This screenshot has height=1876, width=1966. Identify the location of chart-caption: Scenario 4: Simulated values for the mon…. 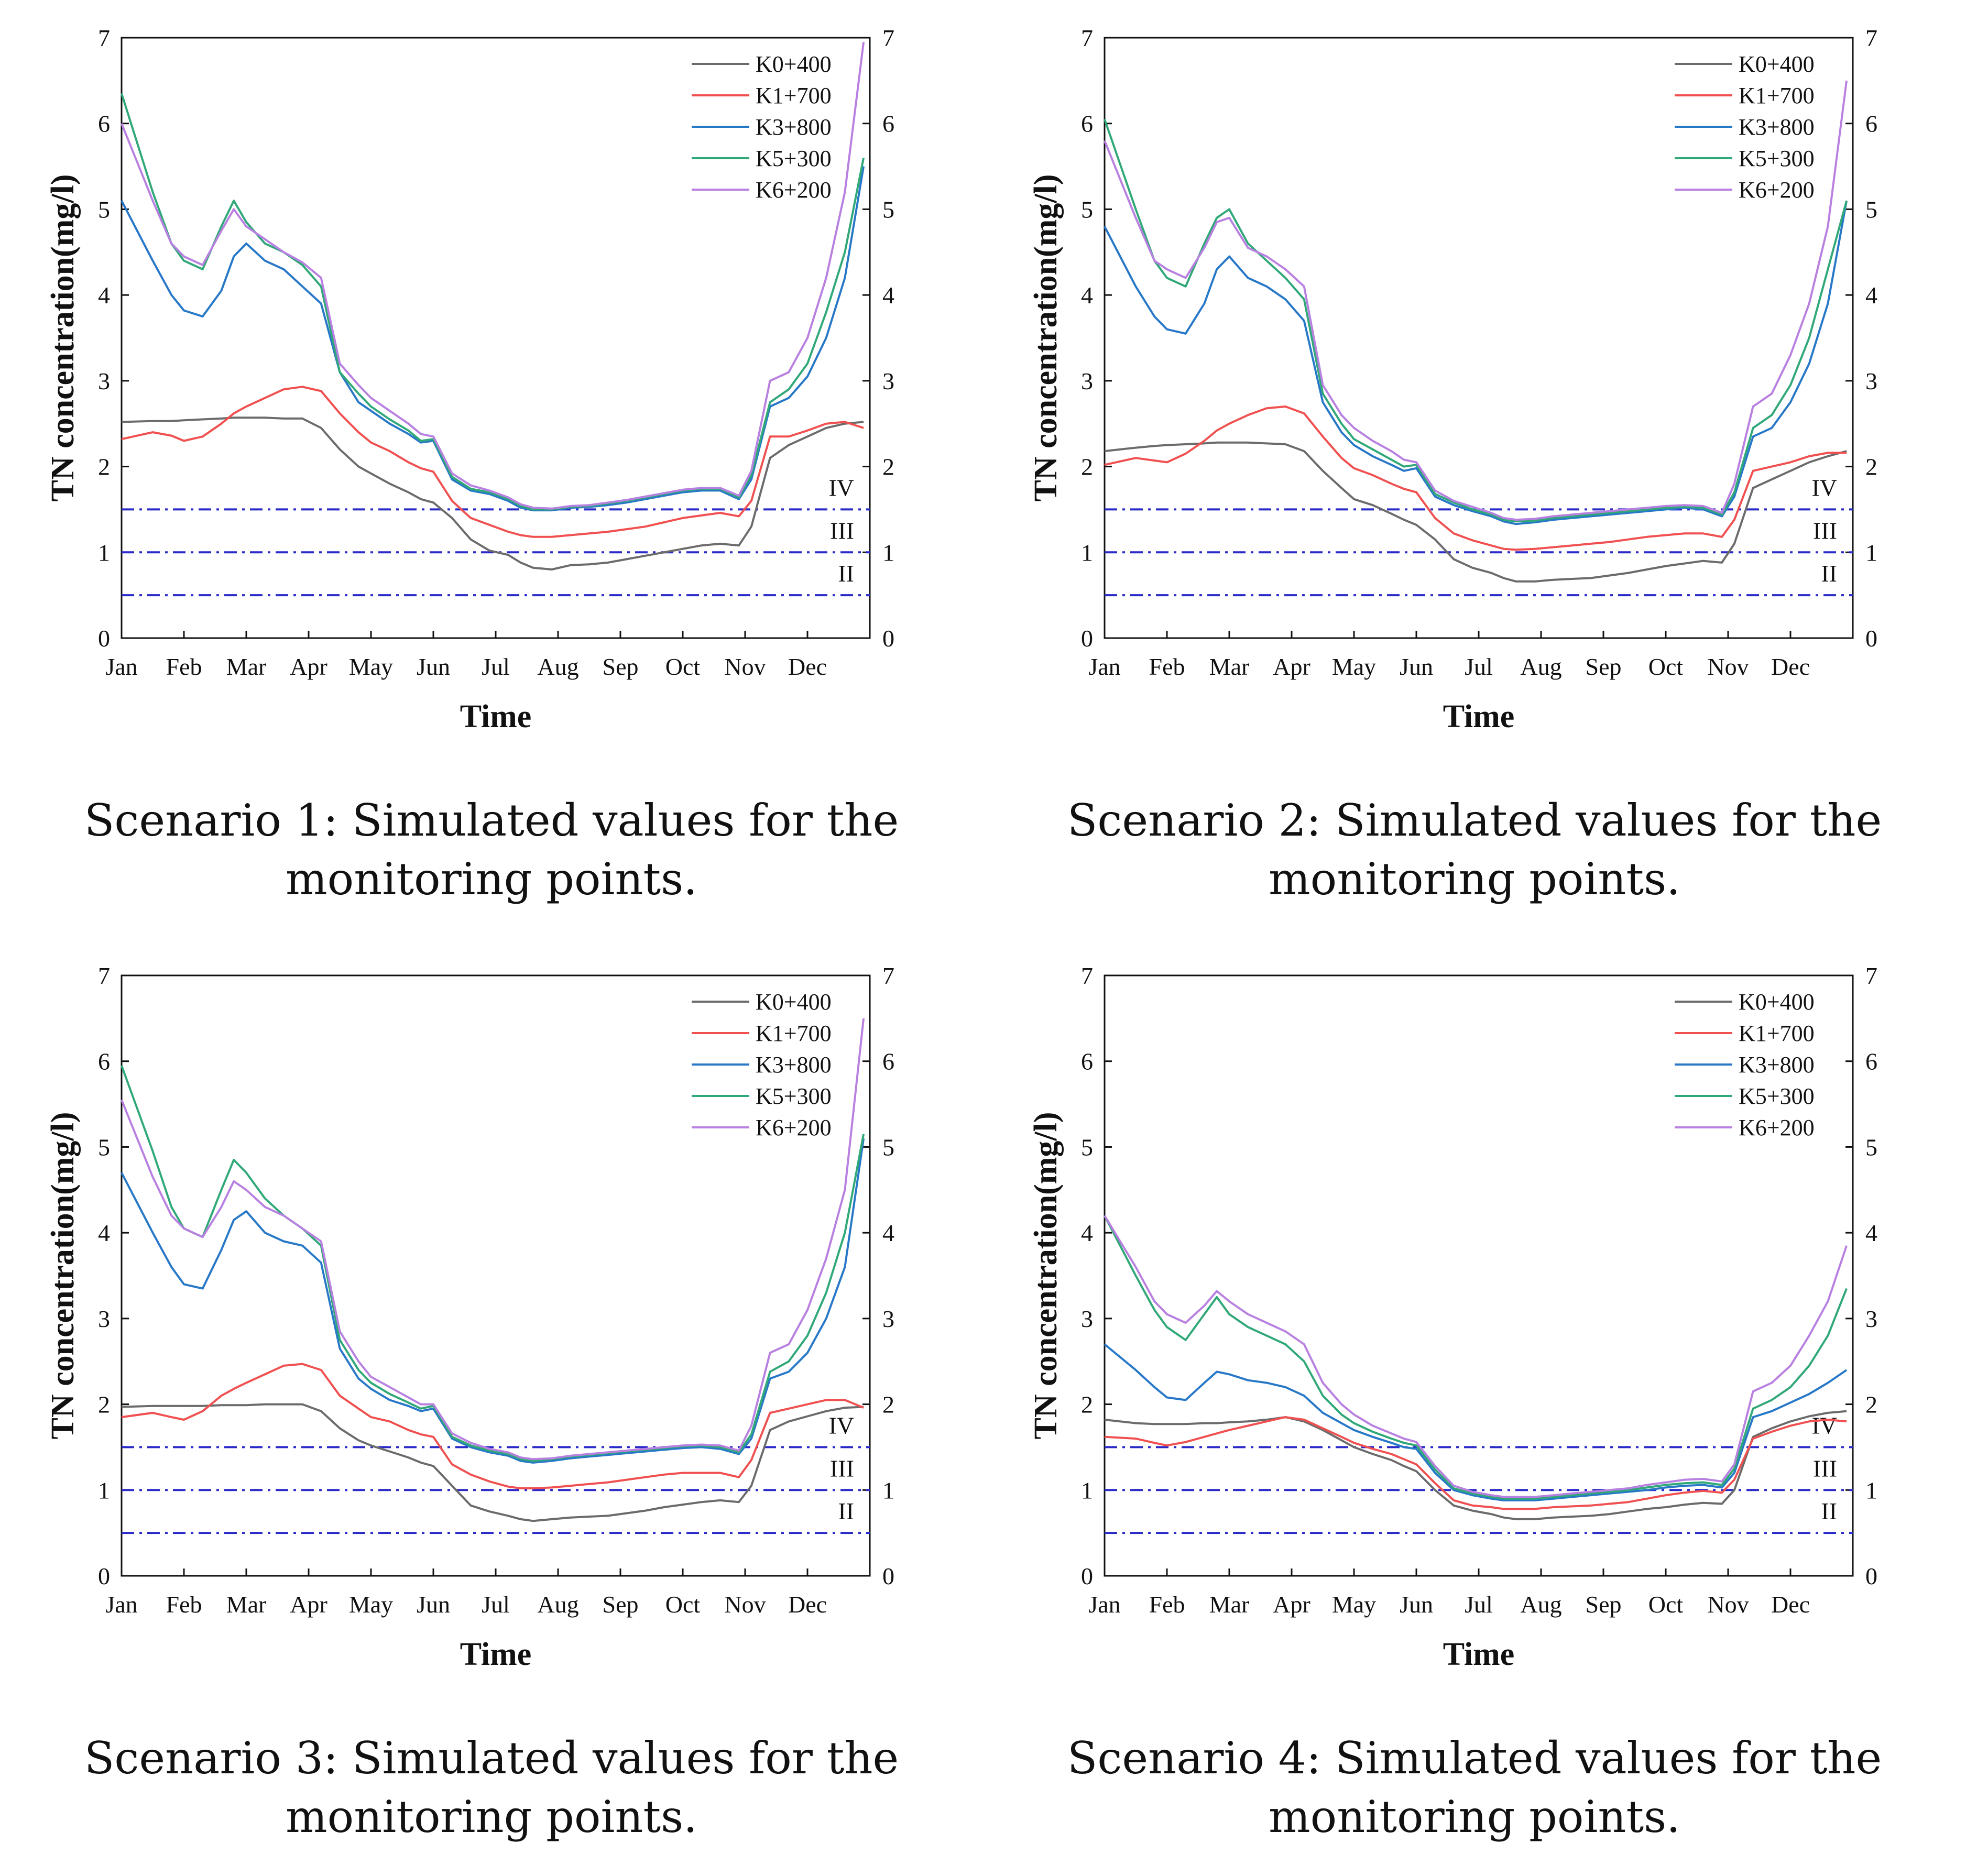
(1474, 1787).